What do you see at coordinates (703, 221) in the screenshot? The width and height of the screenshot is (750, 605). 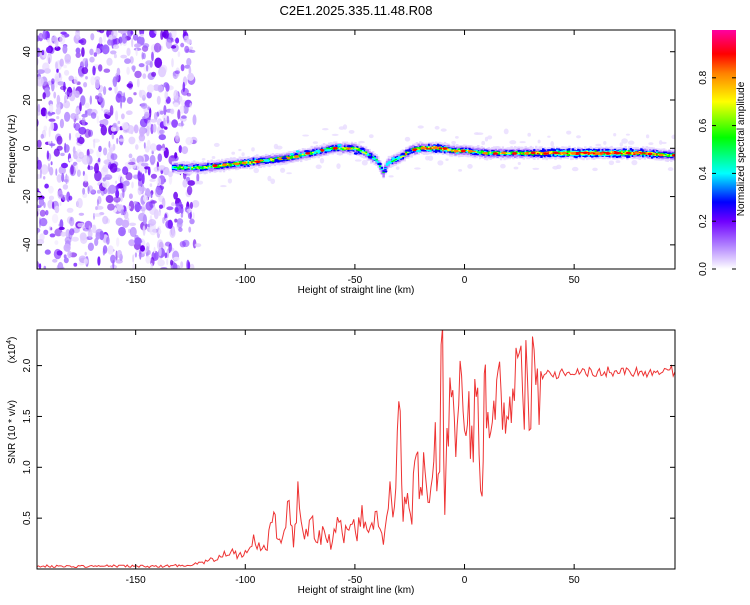 I see `colorbar-tick-label: 0.2` at bounding box center [703, 221].